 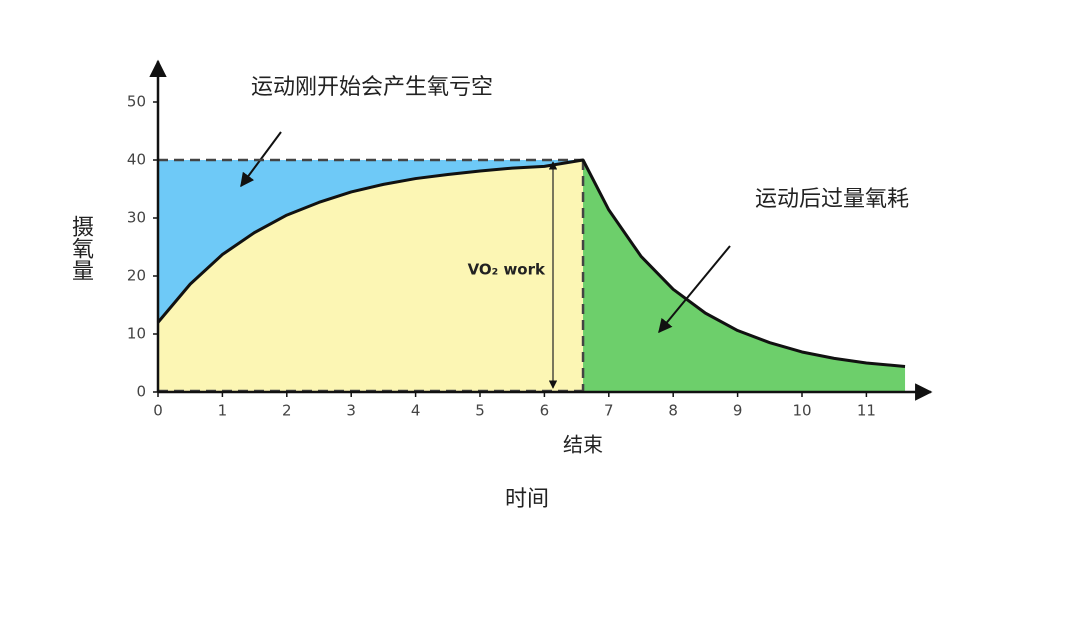 I want to click on annotation: 运动刚开始会产生氧亏空, so click(x=372, y=87).